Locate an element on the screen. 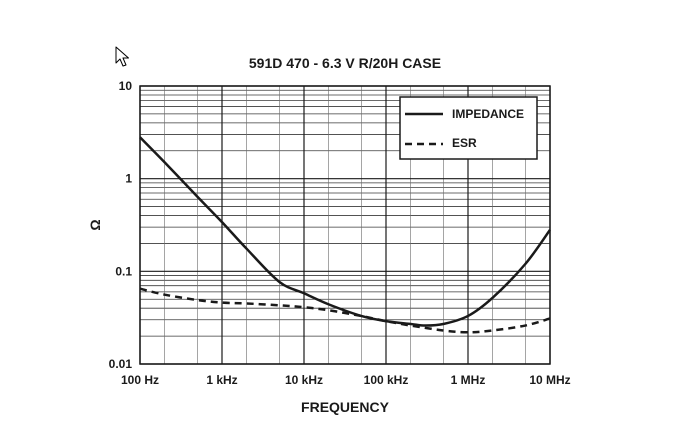  y-tick-label: 10 is located at coordinates (126, 86).